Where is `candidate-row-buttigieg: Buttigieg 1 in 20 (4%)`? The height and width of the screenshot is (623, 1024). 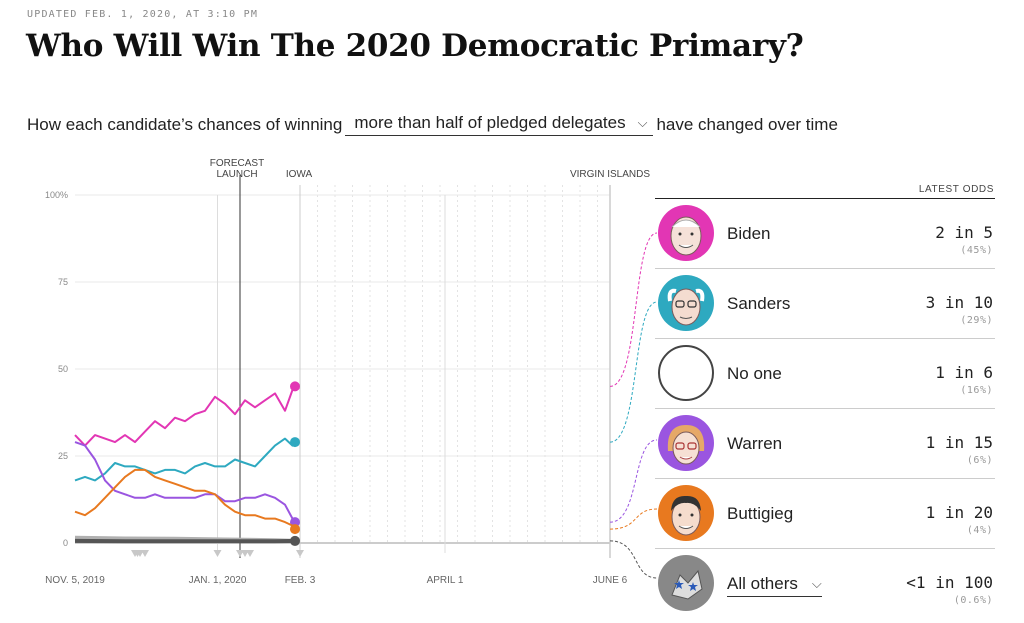 candidate-row-buttigieg: Buttigieg 1 in 20 (4%) is located at coordinates (825, 514).